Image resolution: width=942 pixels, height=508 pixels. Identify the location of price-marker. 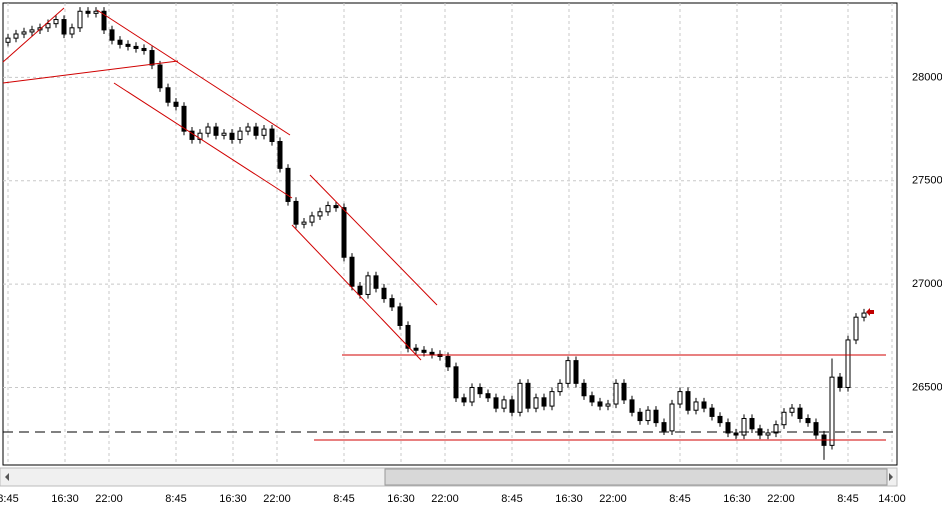
(870, 312).